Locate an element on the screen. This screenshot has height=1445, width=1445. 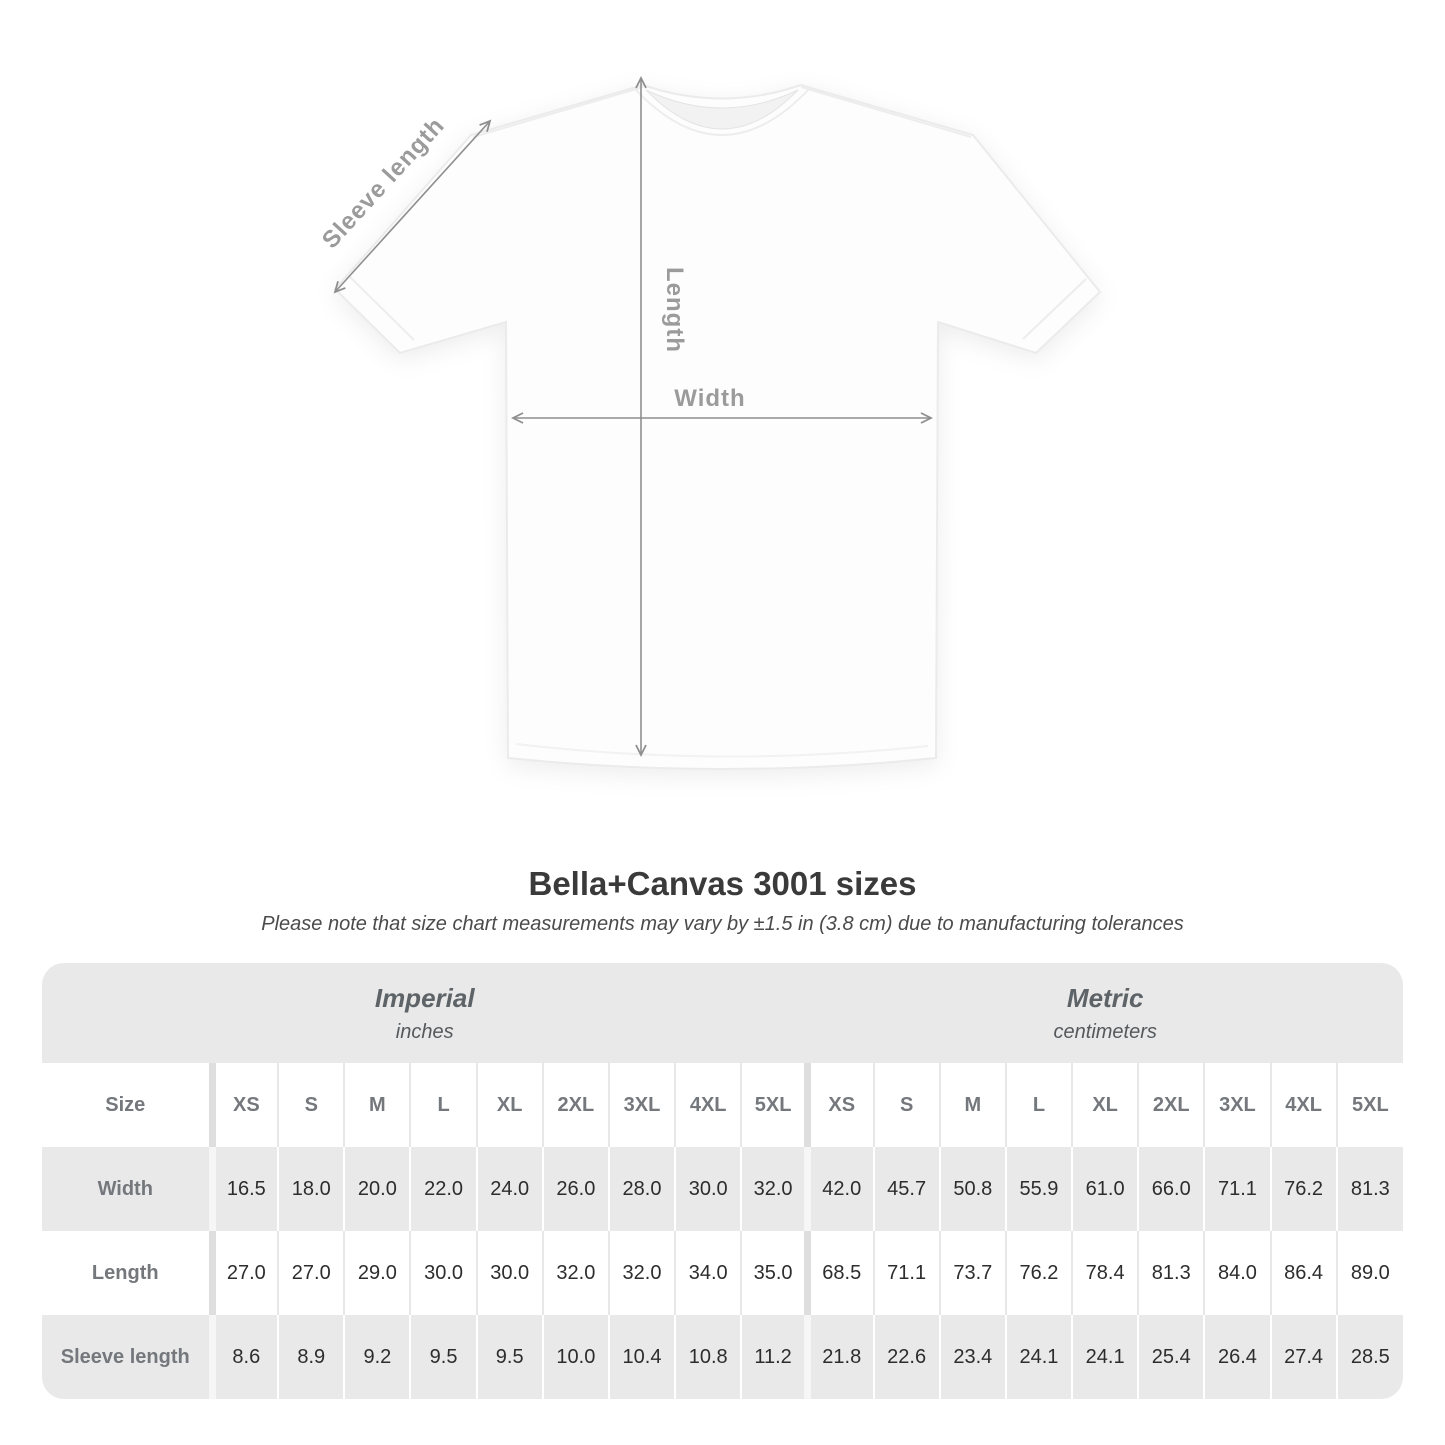
value-cell: 11.2 is located at coordinates (774, 1357).